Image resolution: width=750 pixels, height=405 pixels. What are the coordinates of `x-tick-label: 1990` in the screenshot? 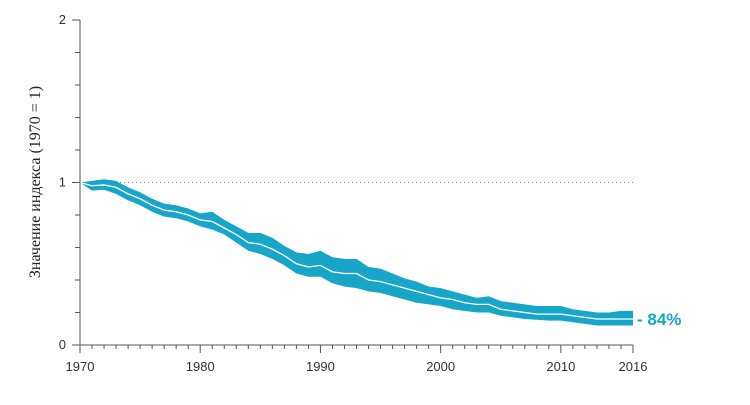 It's located at (320, 366).